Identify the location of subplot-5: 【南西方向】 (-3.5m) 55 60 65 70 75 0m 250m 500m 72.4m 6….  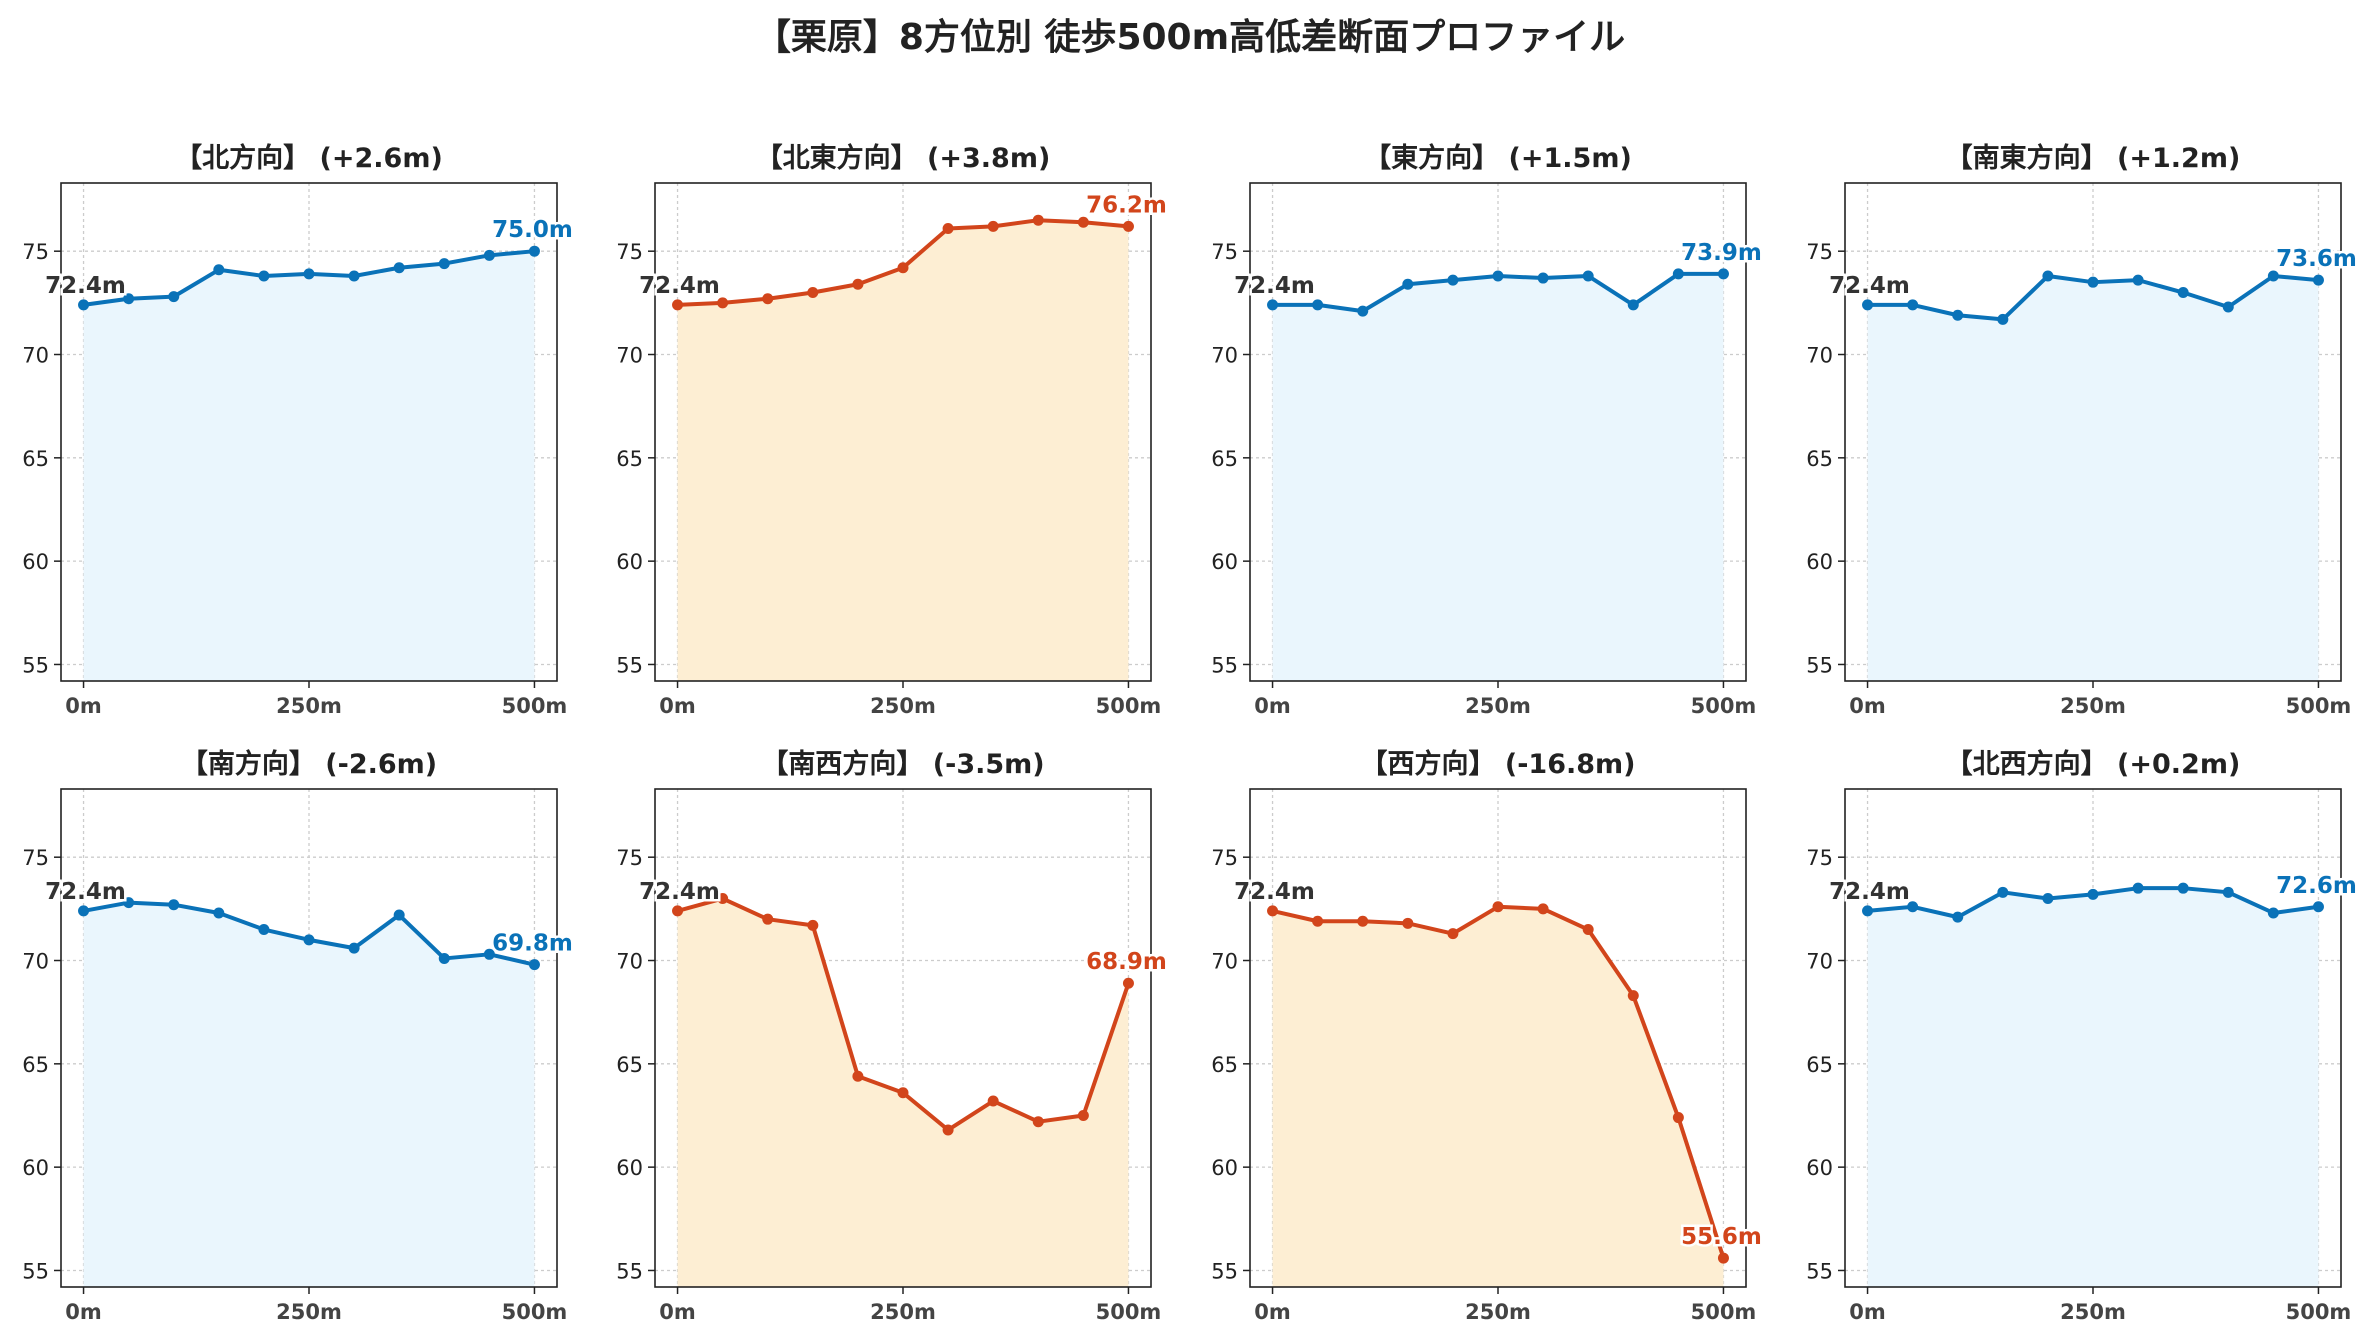
(892, 1036).